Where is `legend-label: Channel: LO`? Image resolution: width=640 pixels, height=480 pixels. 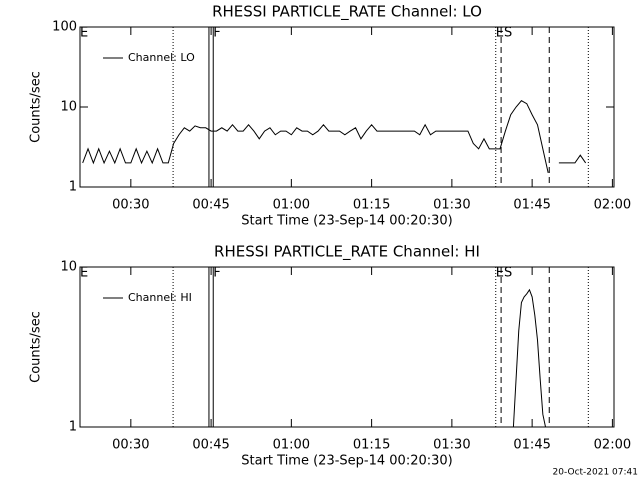
legend-label: Channel: LO is located at coordinates (161, 57).